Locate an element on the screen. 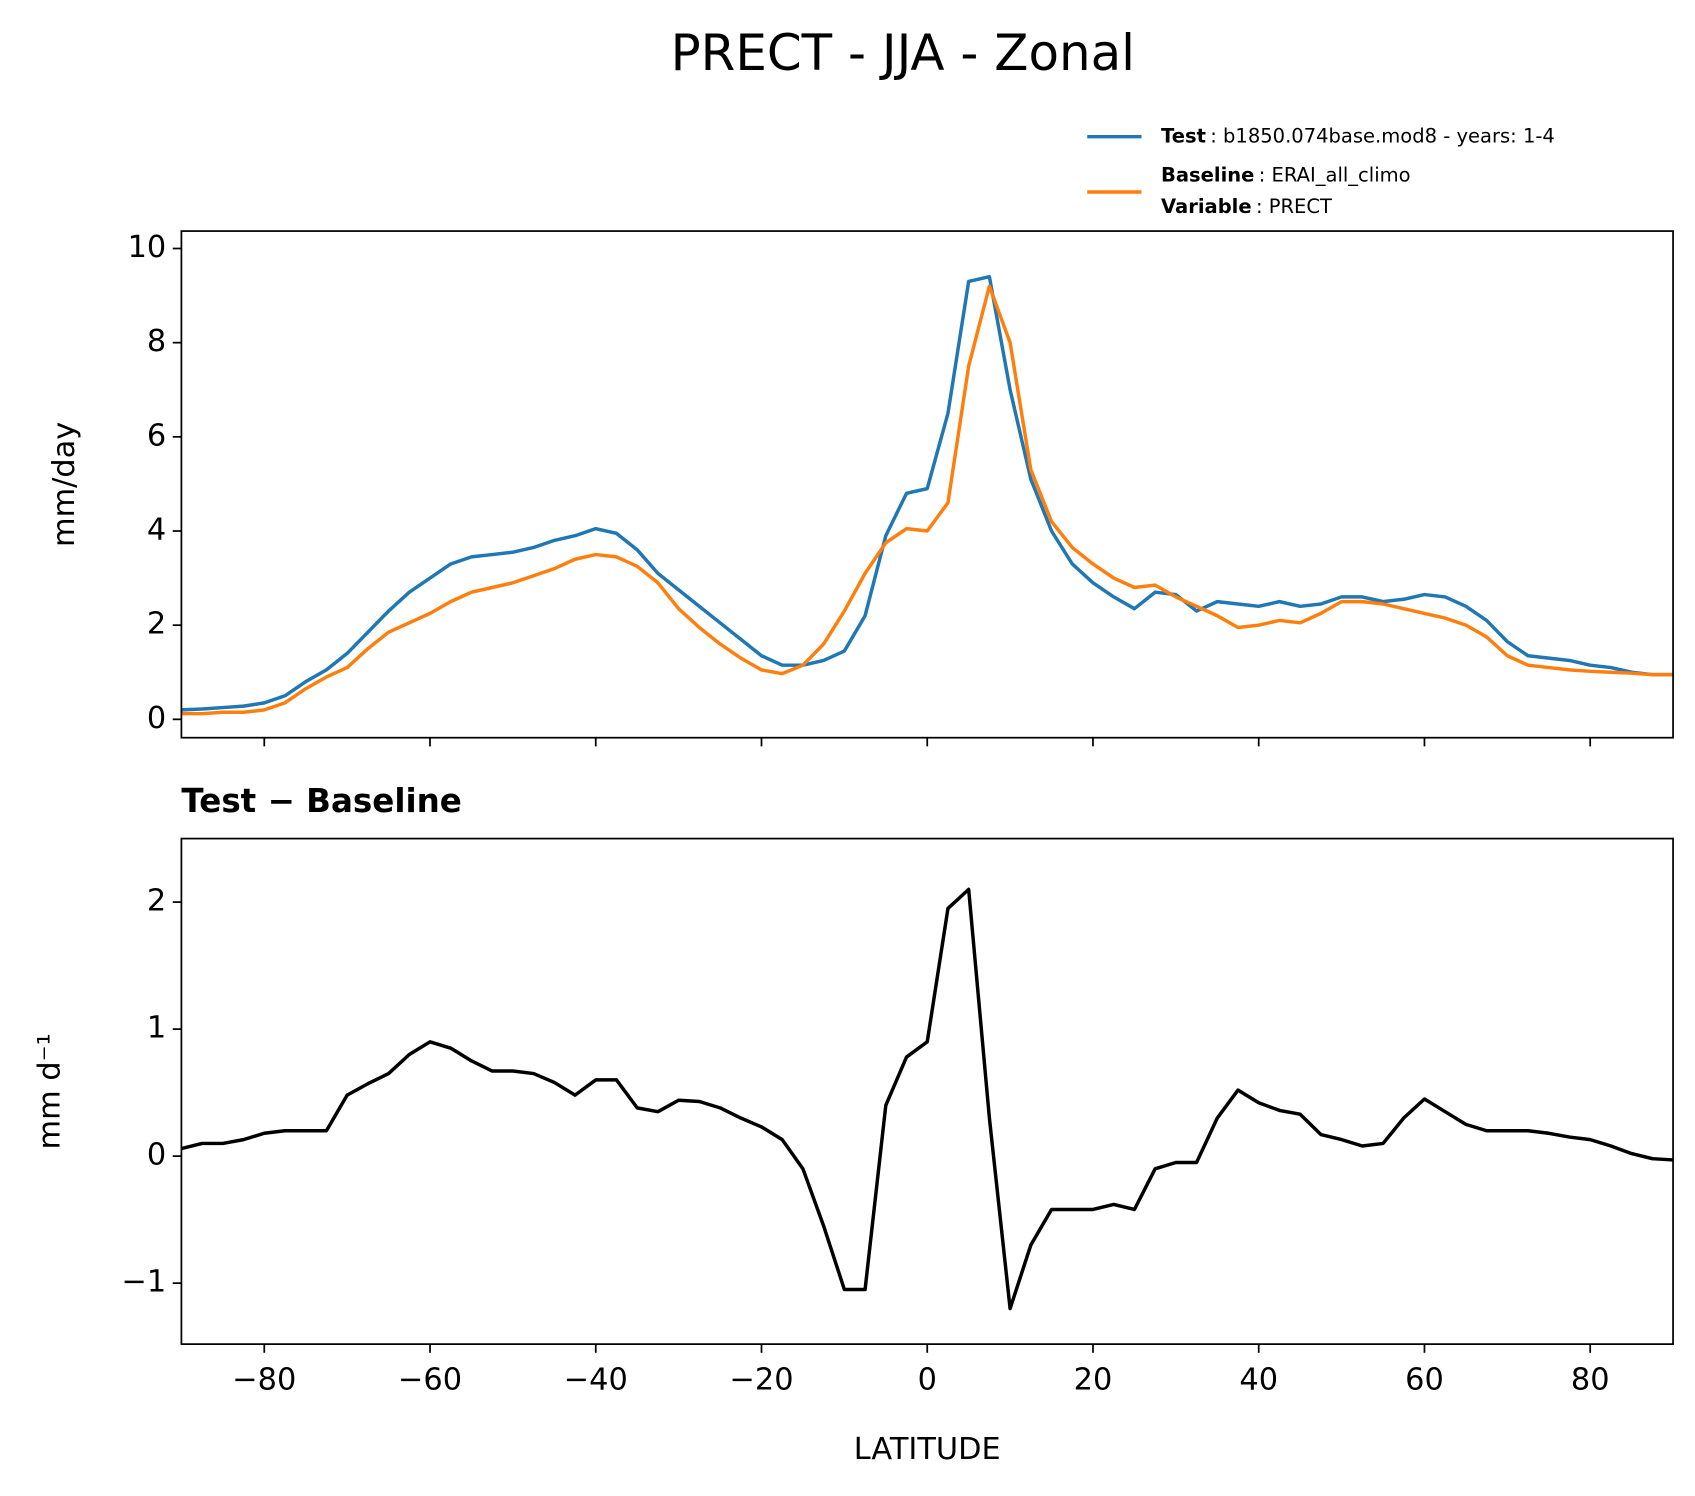 The width and height of the screenshot is (1695, 1496). legend-entry: Variable: PRECT is located at coordinates (1246, 206).